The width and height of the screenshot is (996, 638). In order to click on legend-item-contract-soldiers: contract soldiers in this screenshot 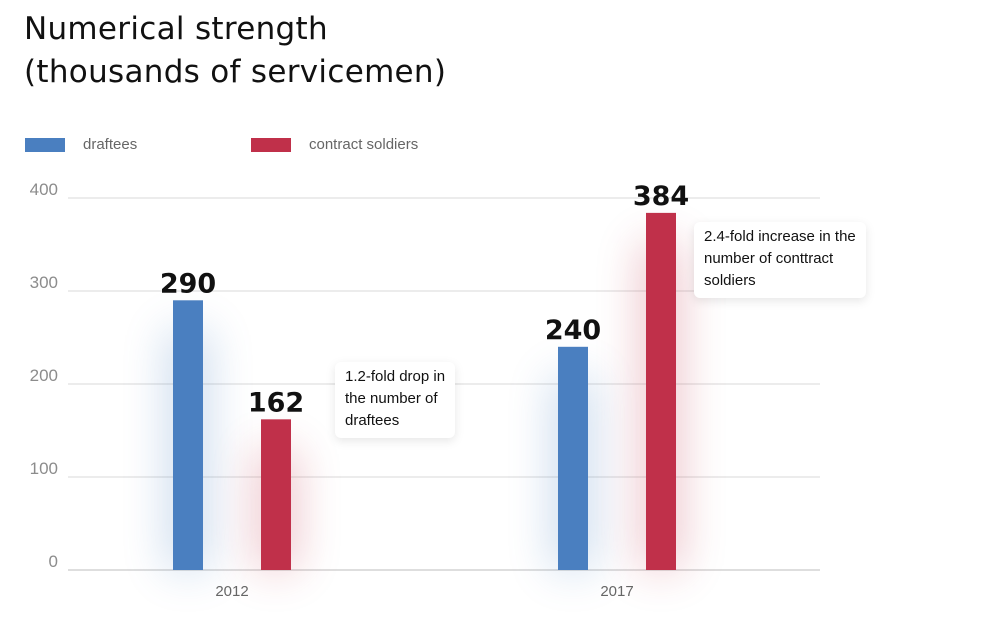, I will do `click(334, 144)`.